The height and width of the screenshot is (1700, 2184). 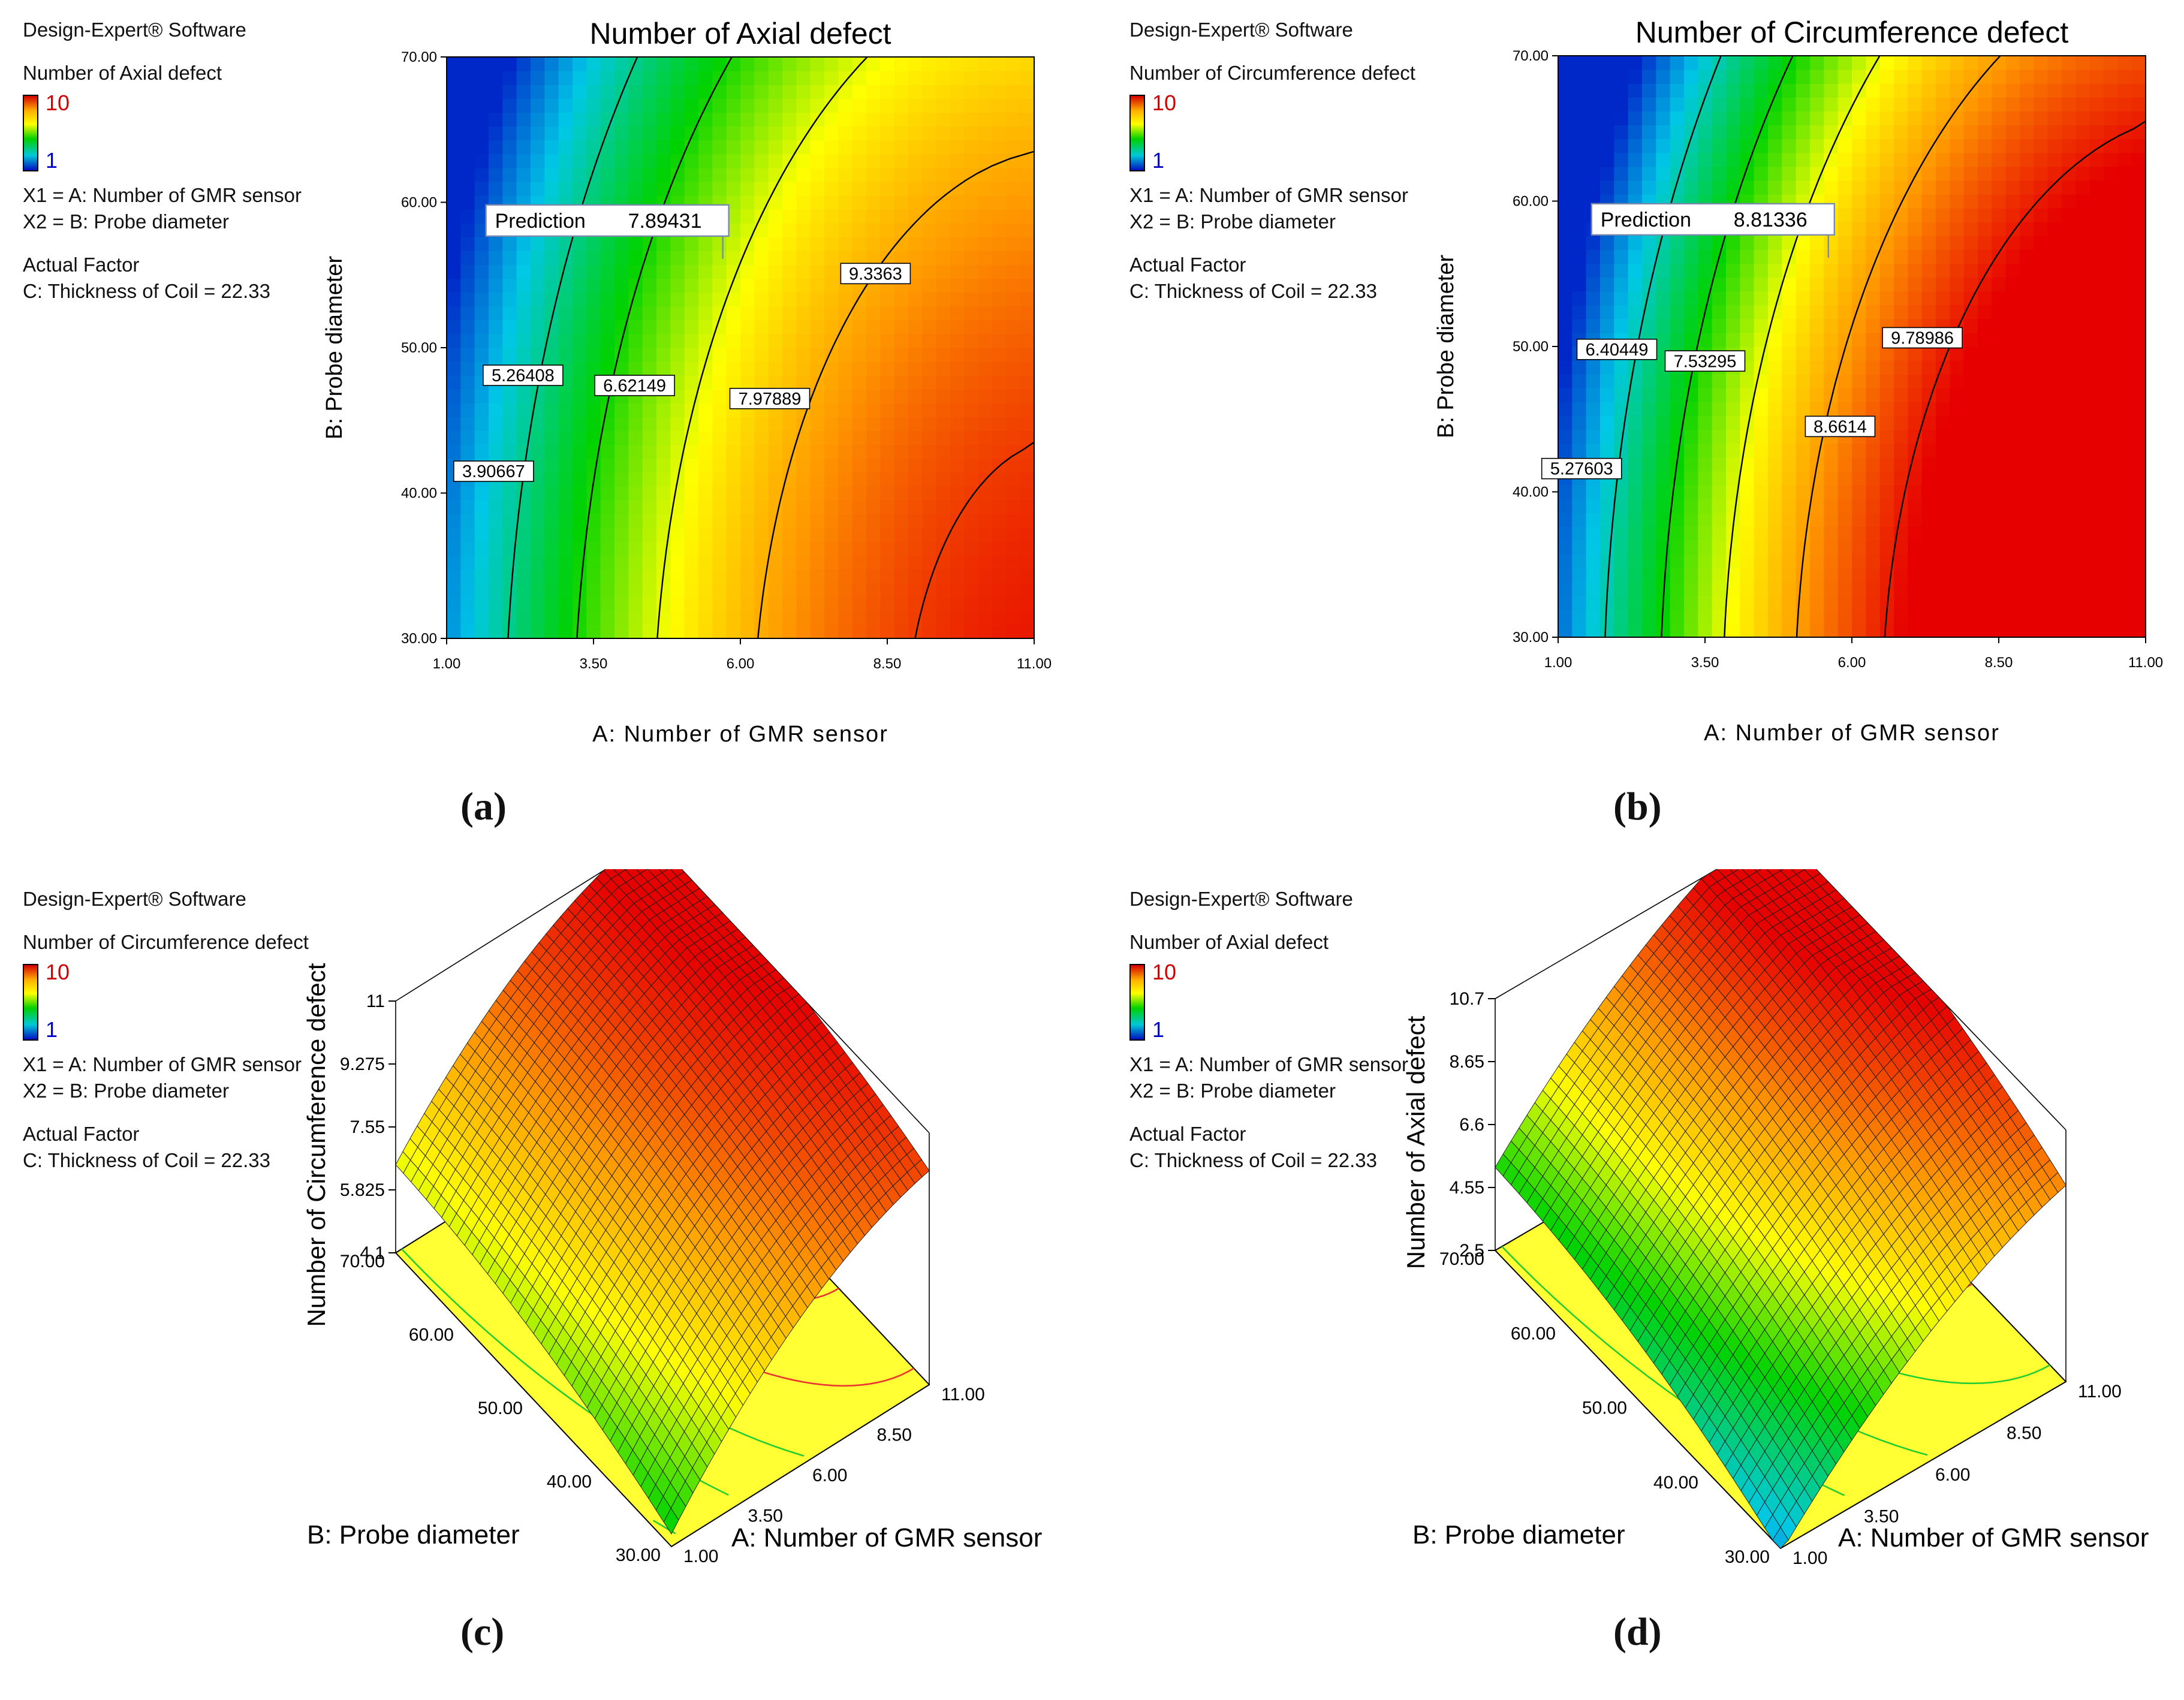 I want to click on y-tick-label: 30.00, so click(x=638, y=1555).